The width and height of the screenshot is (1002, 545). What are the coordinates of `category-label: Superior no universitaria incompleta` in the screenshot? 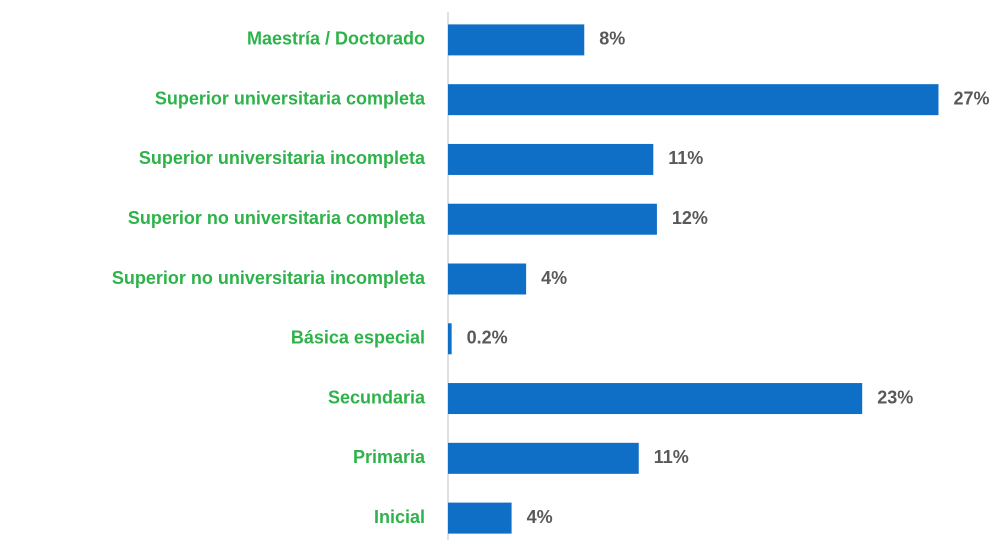 It's located at (269, 278).